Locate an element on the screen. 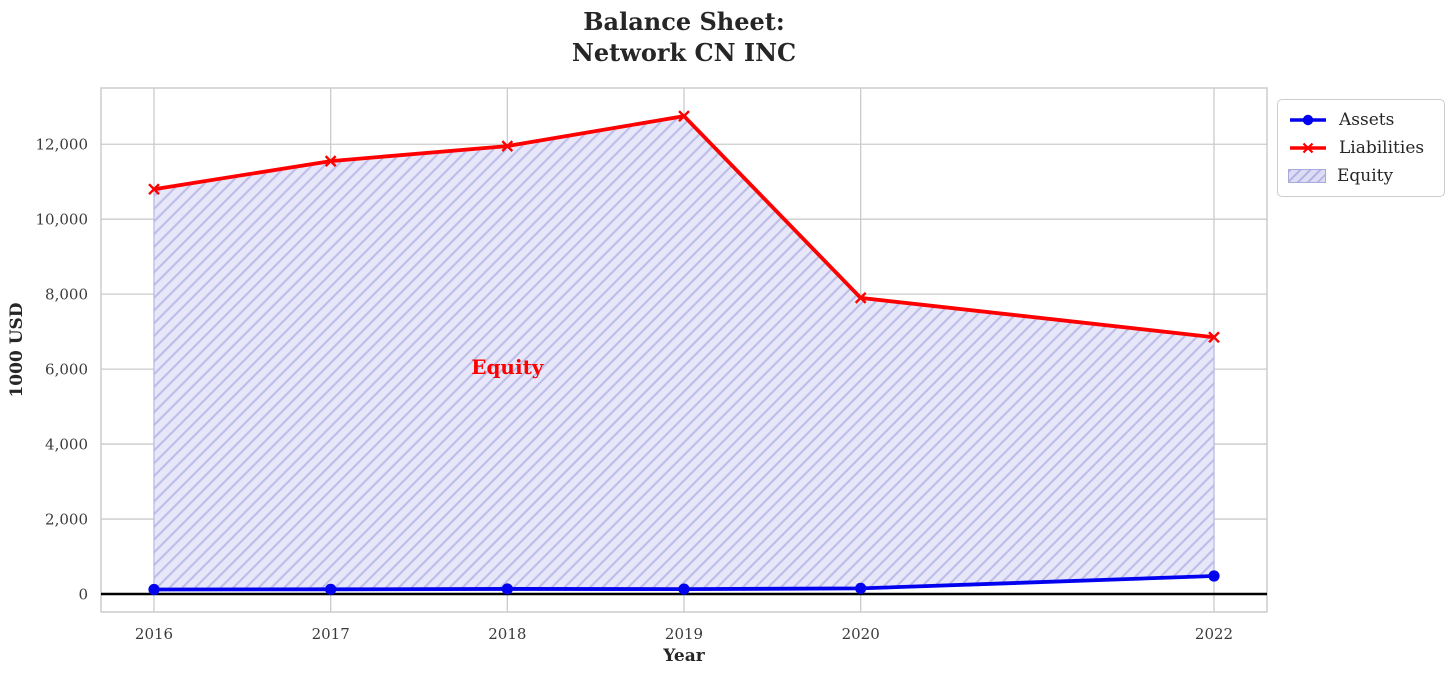 The height and width of the screenshot is (676, 1454). equity-patch-swatch-icon is located at coordinates (1307, 176).